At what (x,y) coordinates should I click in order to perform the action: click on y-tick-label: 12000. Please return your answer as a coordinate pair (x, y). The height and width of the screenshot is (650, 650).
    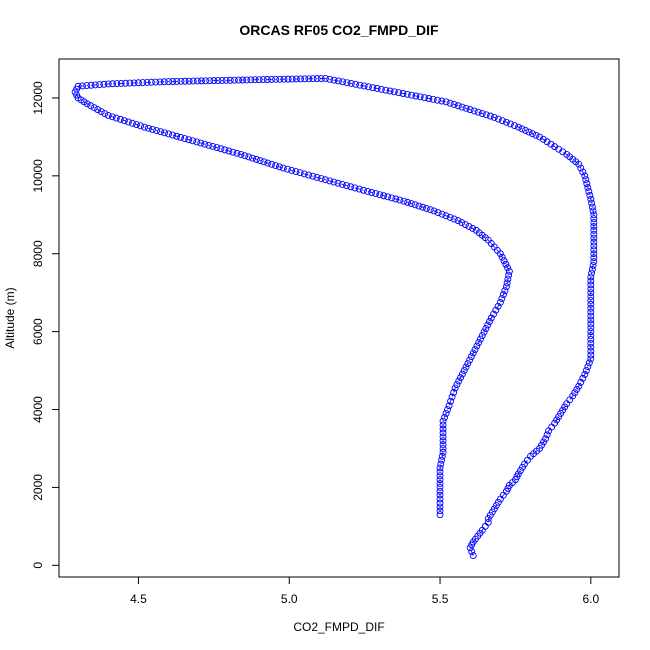
    Looking at the image, I should click on (38, 98).